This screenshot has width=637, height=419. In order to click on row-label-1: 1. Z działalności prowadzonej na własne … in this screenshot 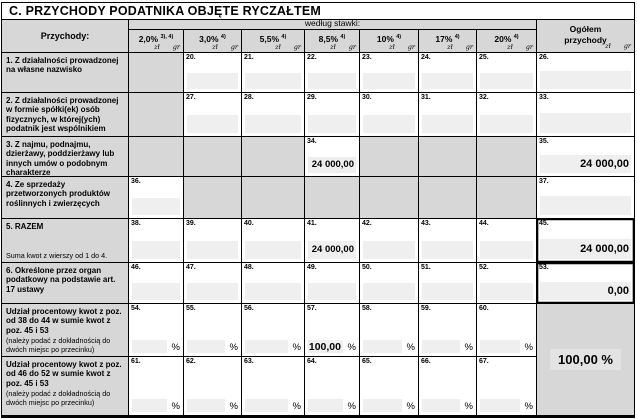, I will do `click(65, 73)`.